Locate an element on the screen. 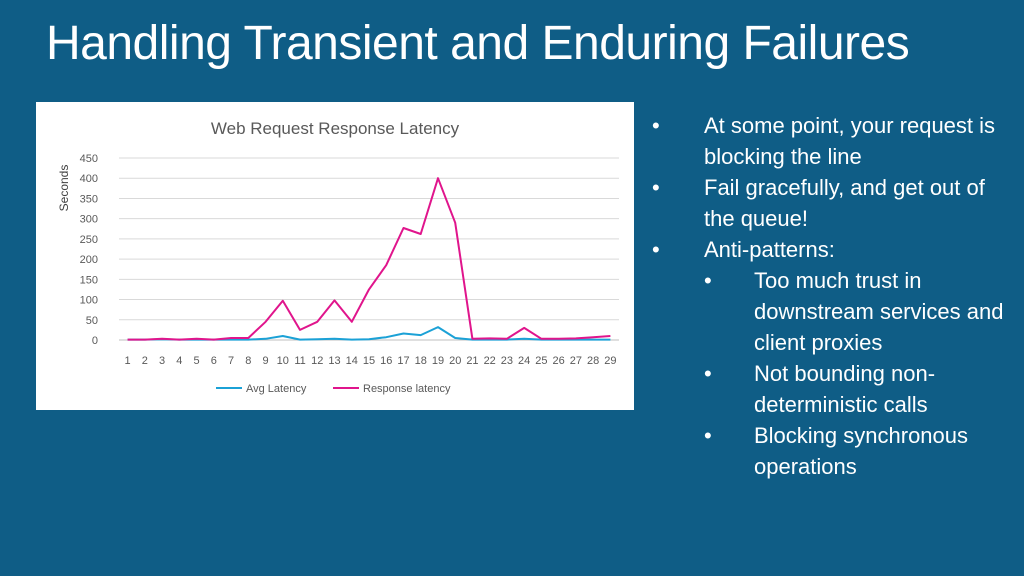 The width and height of the screenshot is (1024, 576). x-tick-label: 25 is located at coordinates (541, 361).